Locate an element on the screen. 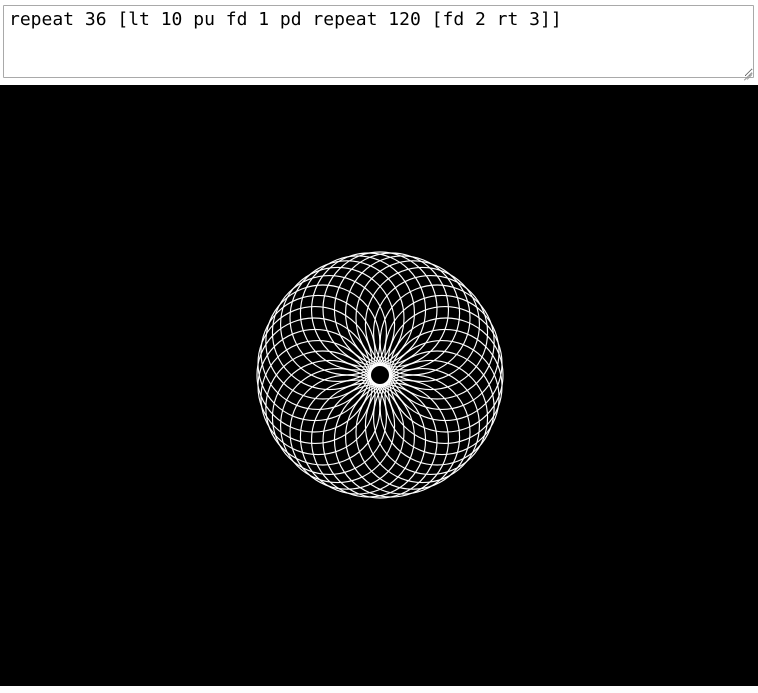 The height and width of the screenshot is (693, 758). center-hole is located at coordinates (380, 375).